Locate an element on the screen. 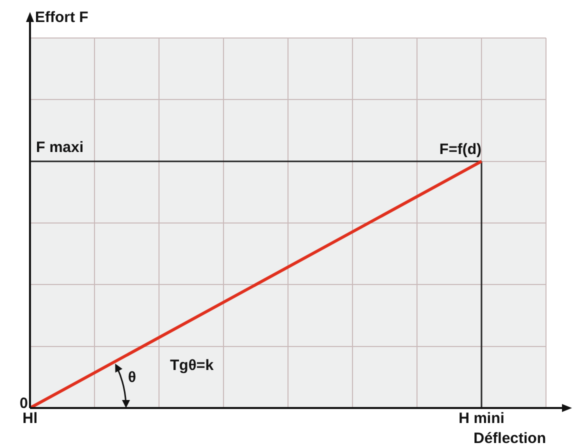 This screenshot has width=575, height=448. x-tick-label: Hl is located at coordinates (30, 419).